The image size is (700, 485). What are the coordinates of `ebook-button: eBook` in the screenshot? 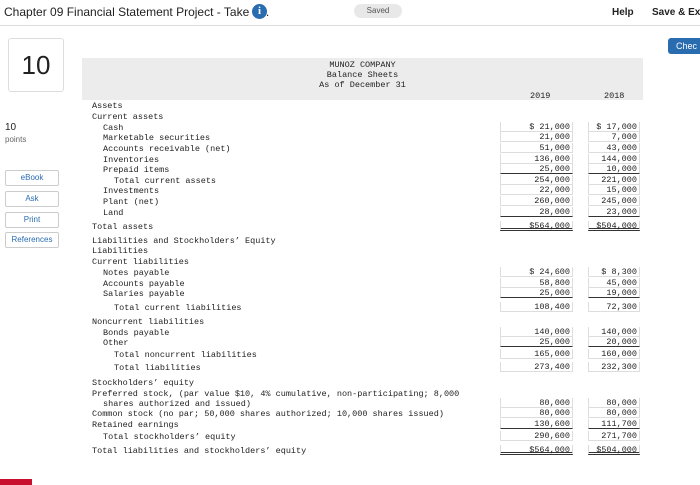 It's located at (32, 178).